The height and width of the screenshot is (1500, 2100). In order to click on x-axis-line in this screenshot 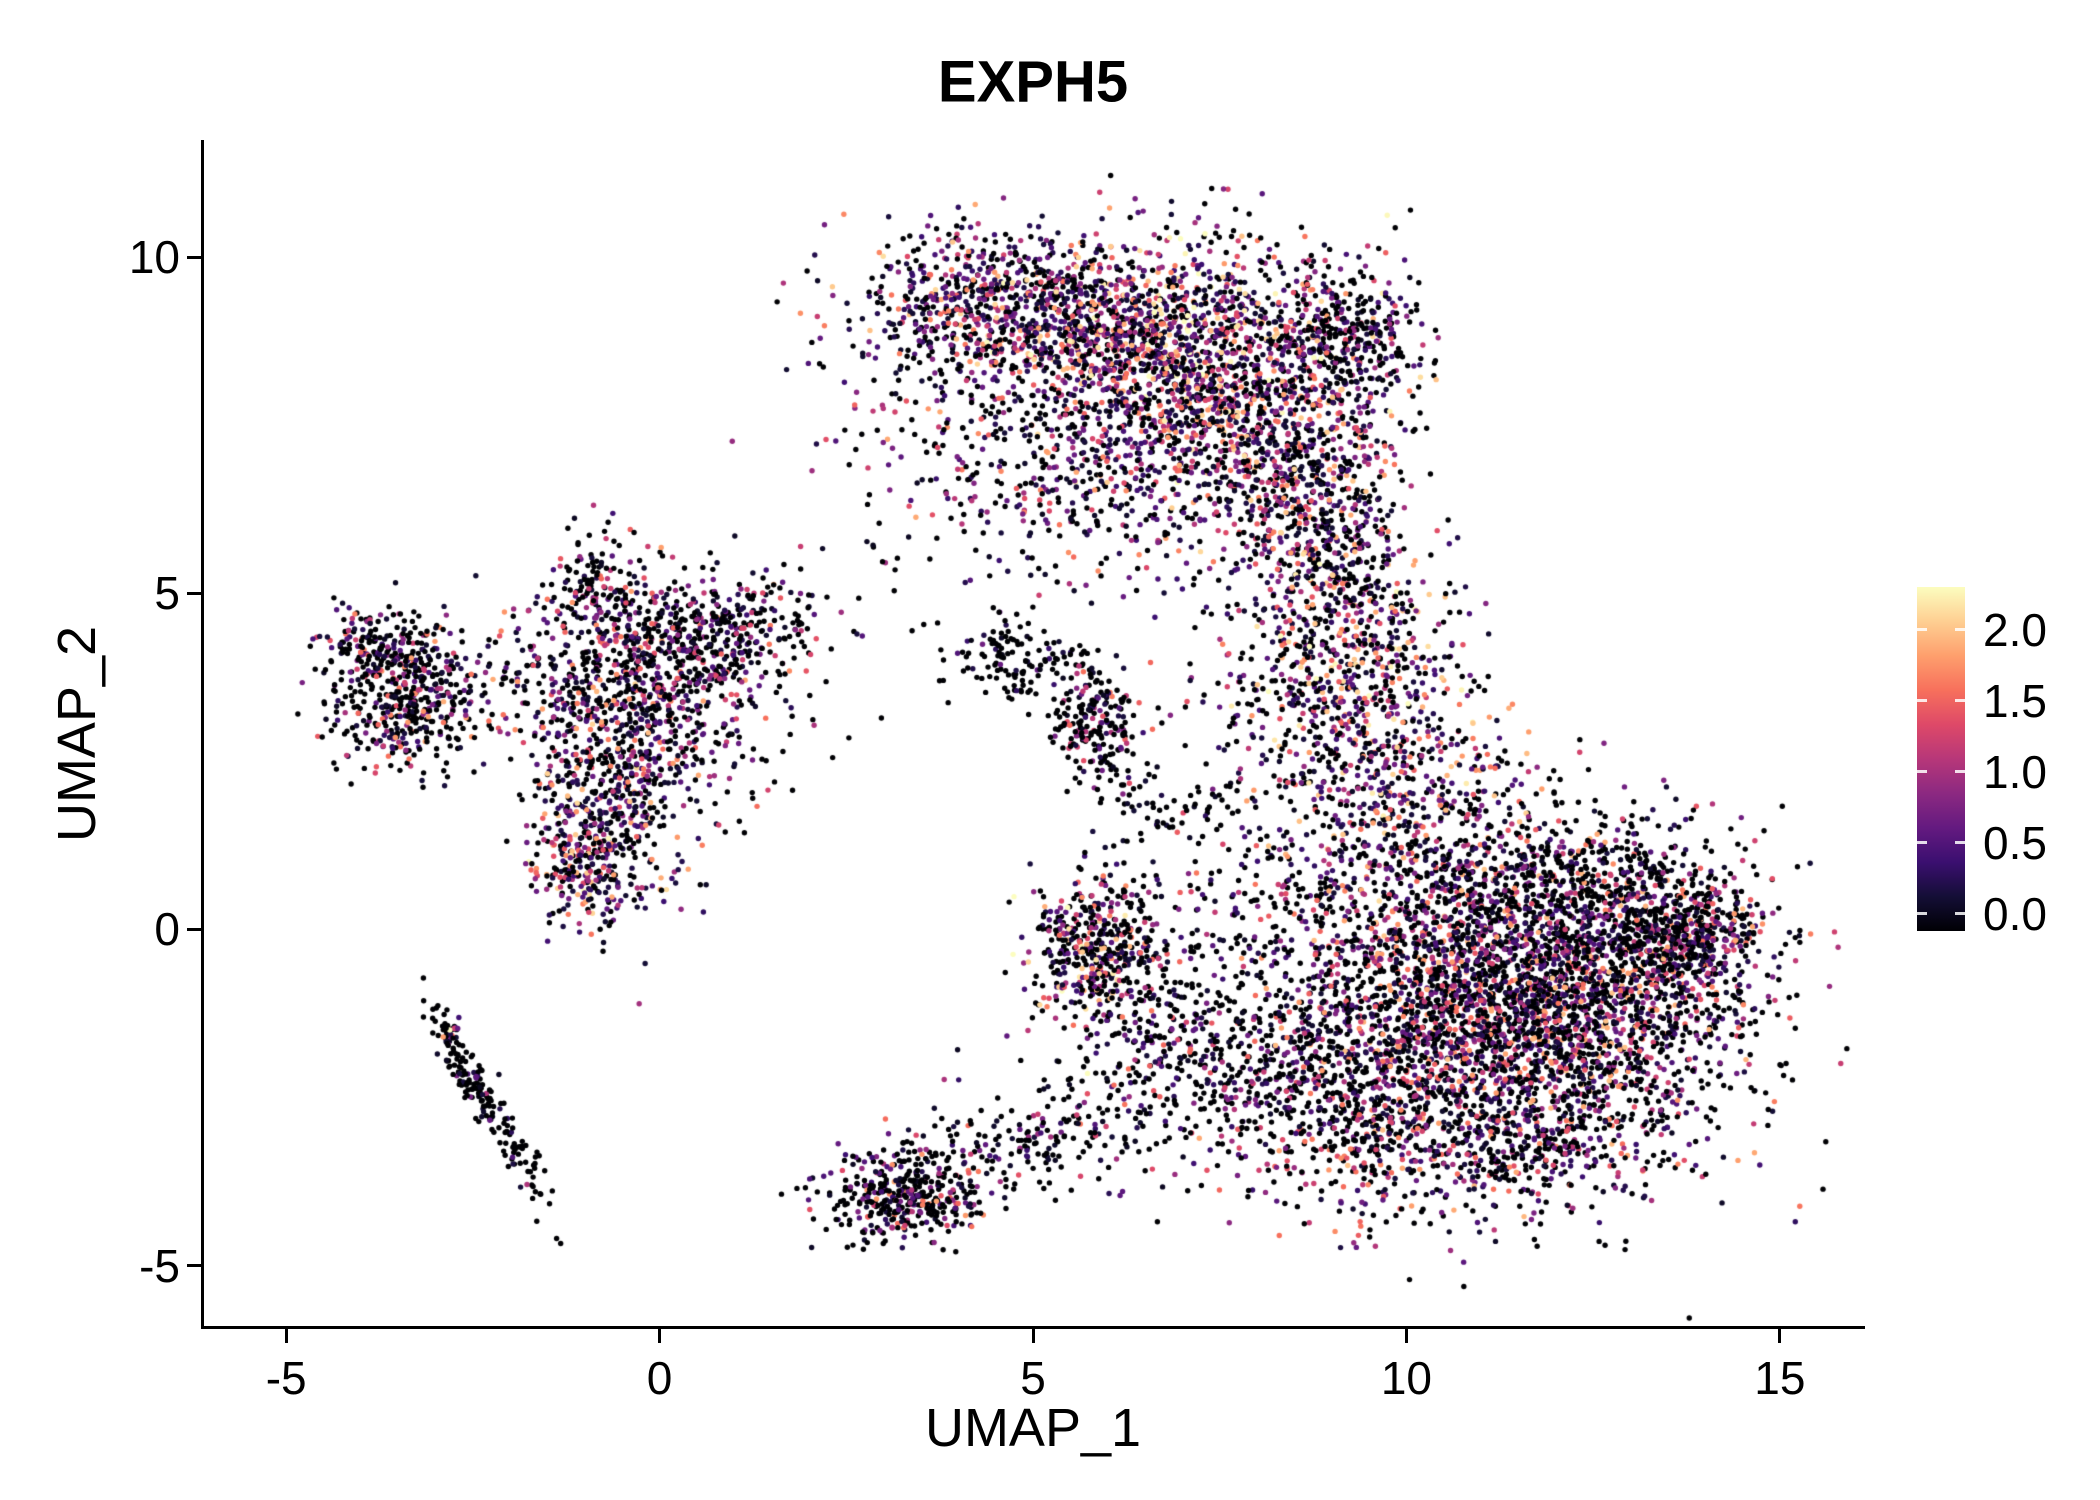, I will do `click(1033, 1327)`.